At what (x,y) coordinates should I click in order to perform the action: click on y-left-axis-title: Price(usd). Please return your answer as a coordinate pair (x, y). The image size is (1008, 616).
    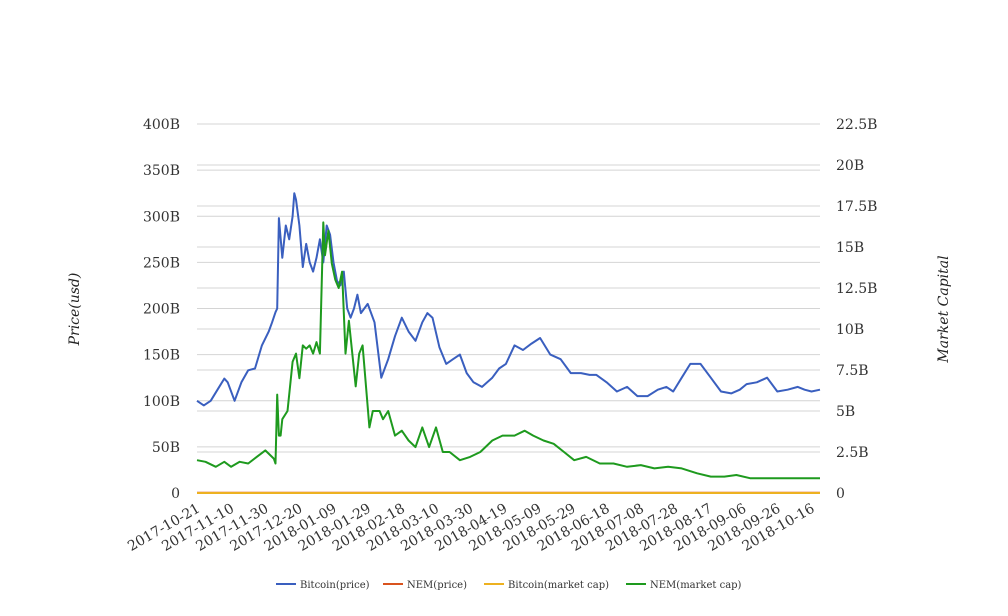
    Looking at the image, I should click on (75, 310).